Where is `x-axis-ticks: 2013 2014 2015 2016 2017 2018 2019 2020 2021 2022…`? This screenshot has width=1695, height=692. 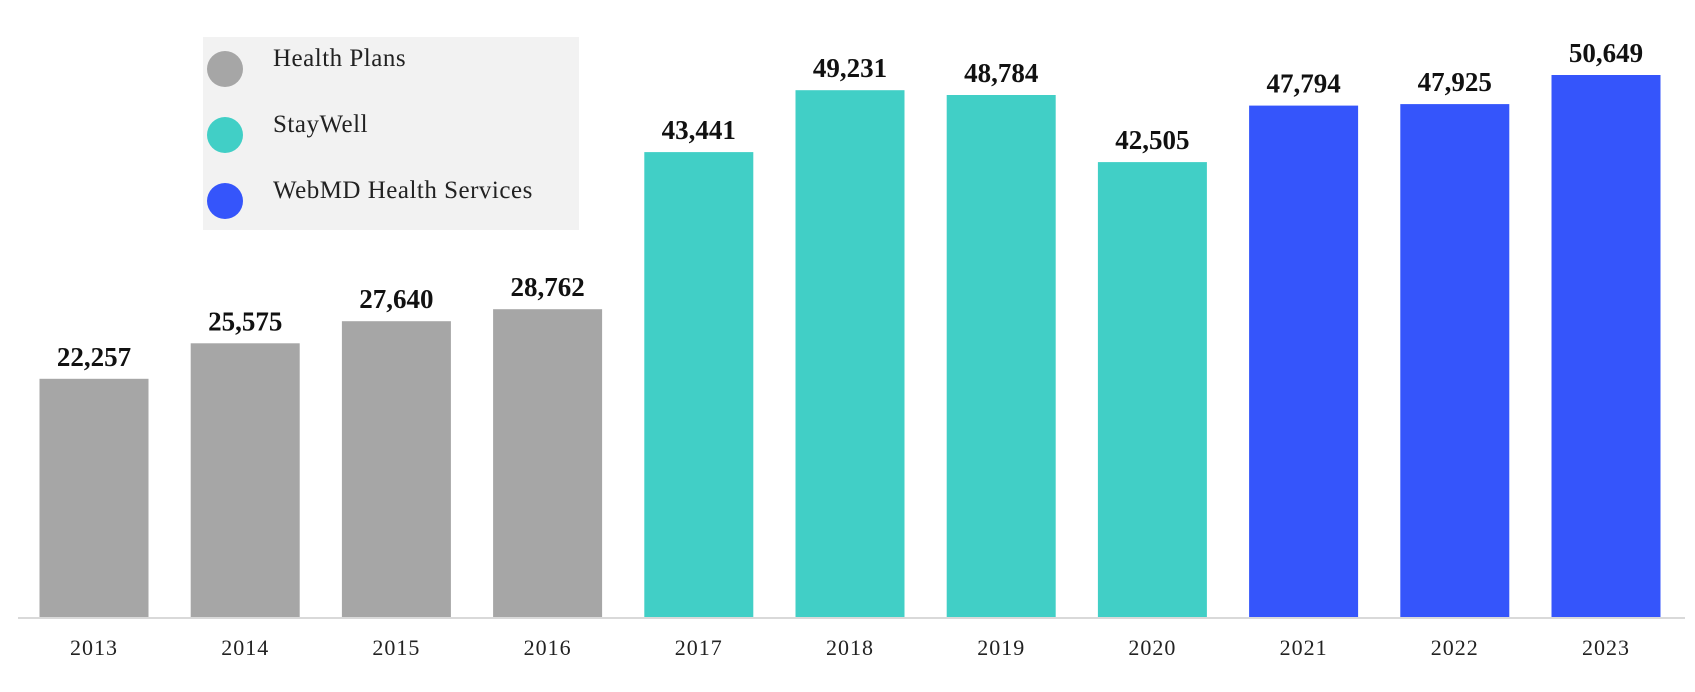 x-axis-ticks: 2013 2014 2015 2016 2017 2018 2019 2020 2021 2022… is located at coordinates (850, 647).